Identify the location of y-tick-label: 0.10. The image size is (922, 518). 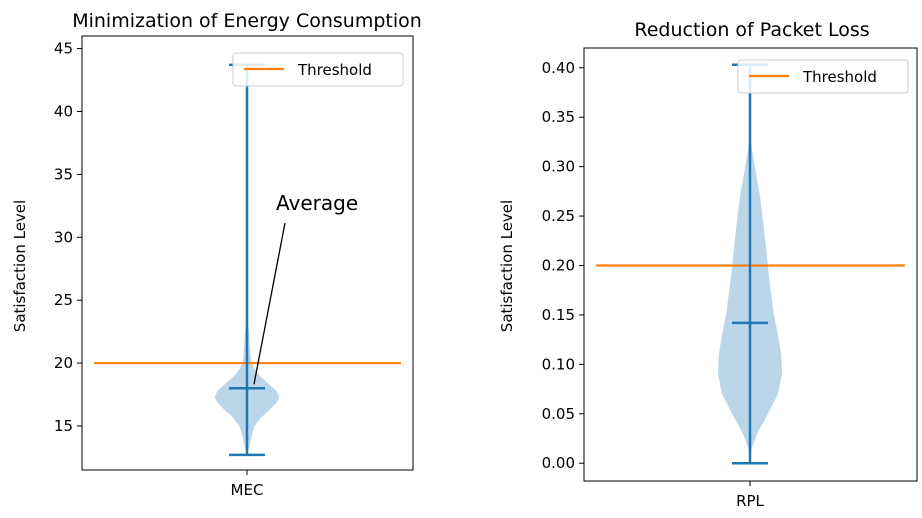
(558, 364).